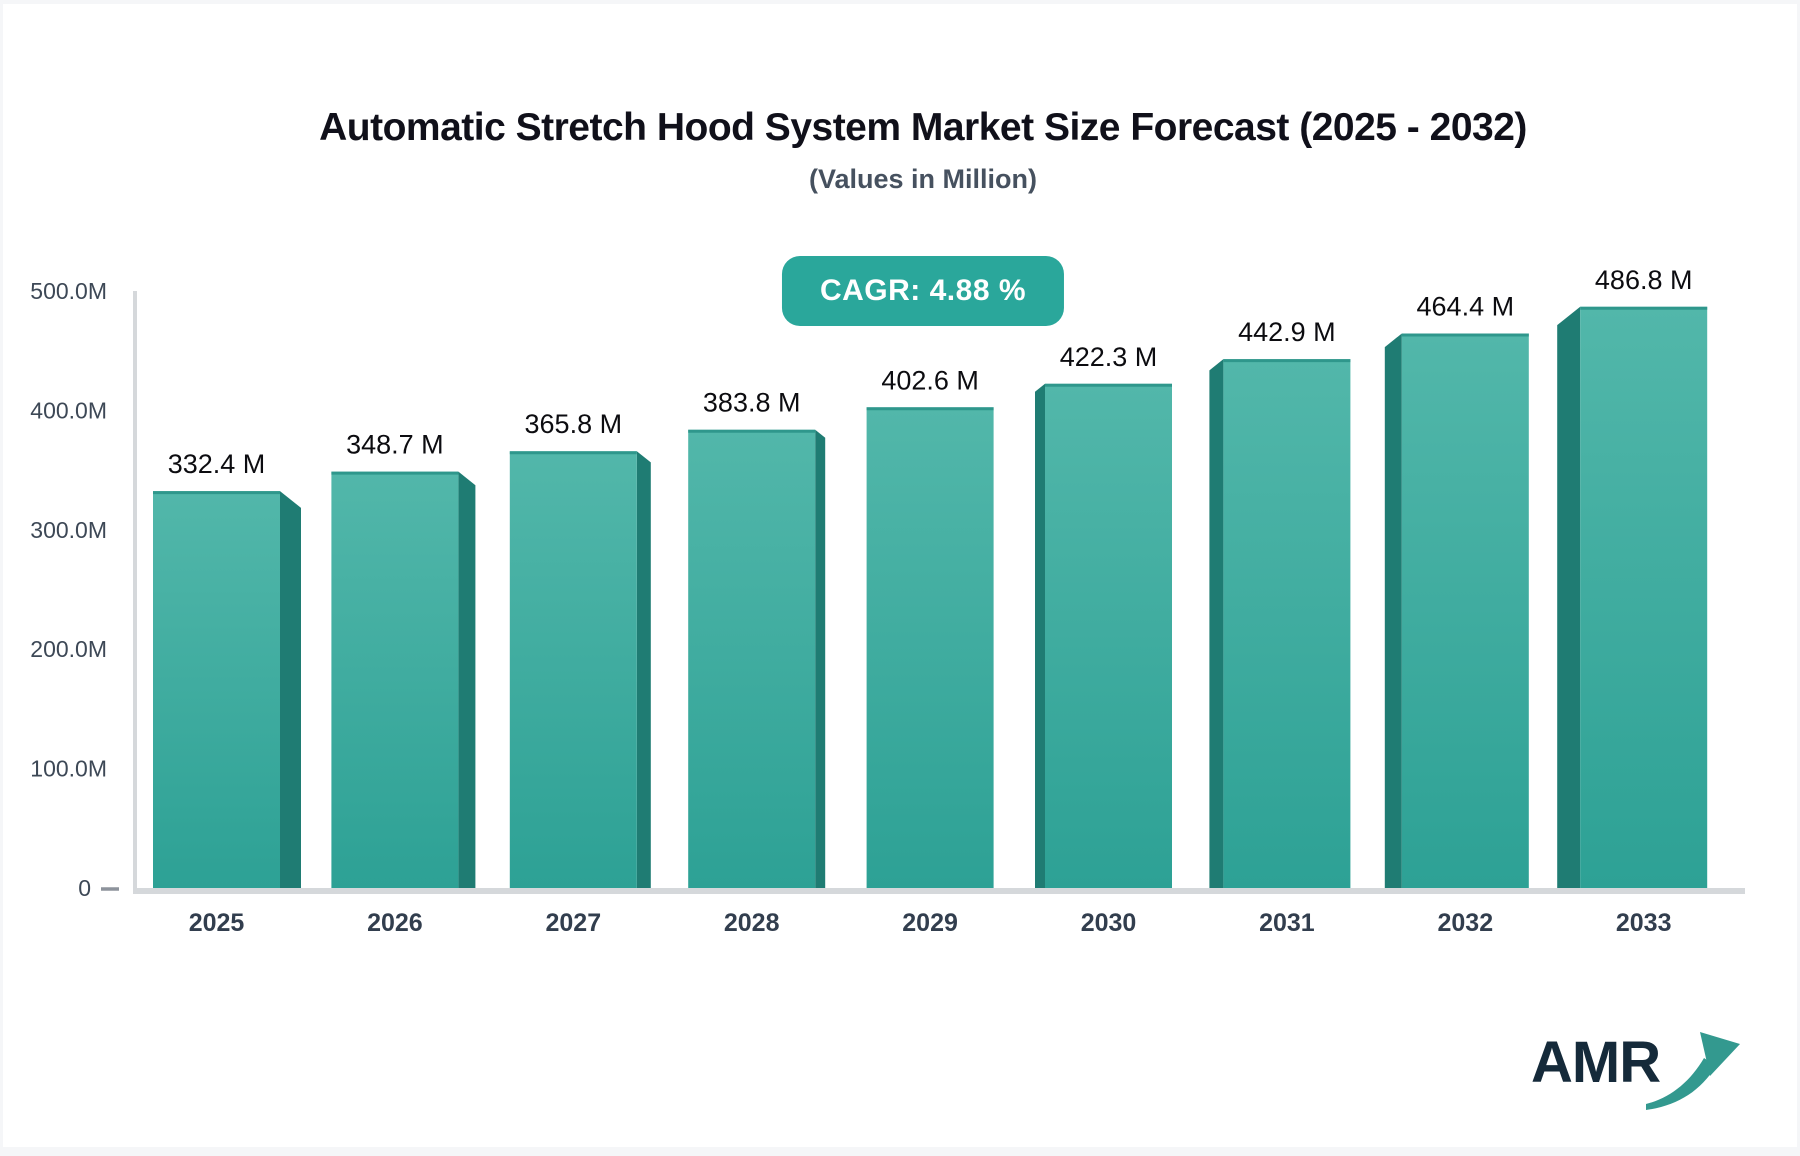 This screenshot has height=1156, width=1800. Describe the element at coordinates (395, 923) in the screenshot. I see `x-axis-label: 2026` at that location.